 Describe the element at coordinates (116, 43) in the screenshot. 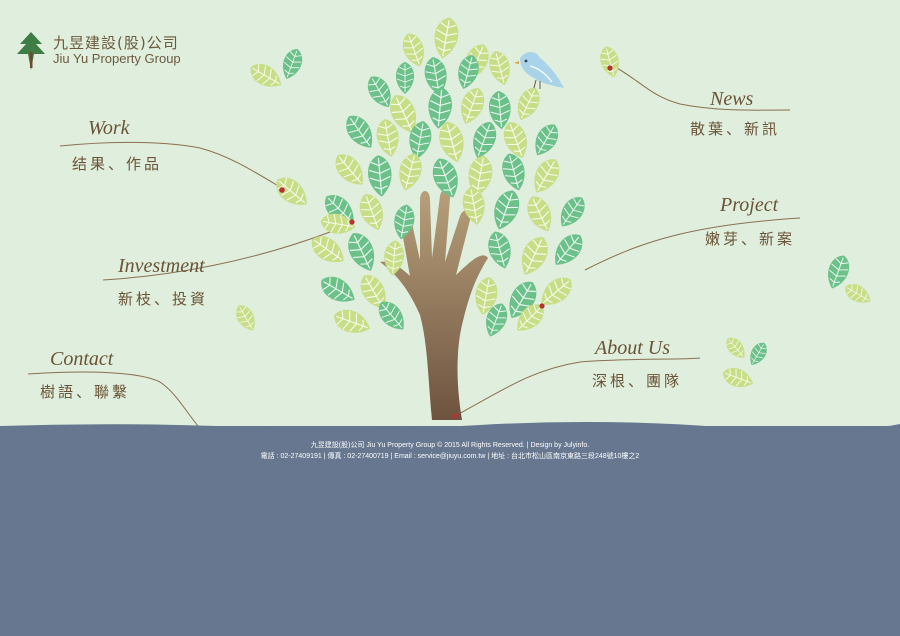

I see `company-name-chinese: 九昱建設(股)公司` at that location.